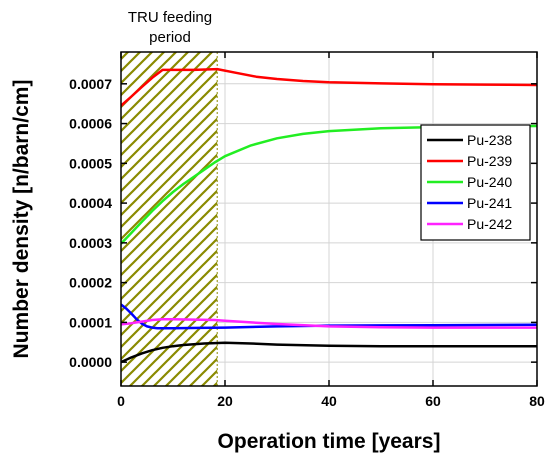  What do you see at coordinates (90, 84) in the screenshot?
I see `y-tick-label: 0.0007` at bounding box center [90, 84].